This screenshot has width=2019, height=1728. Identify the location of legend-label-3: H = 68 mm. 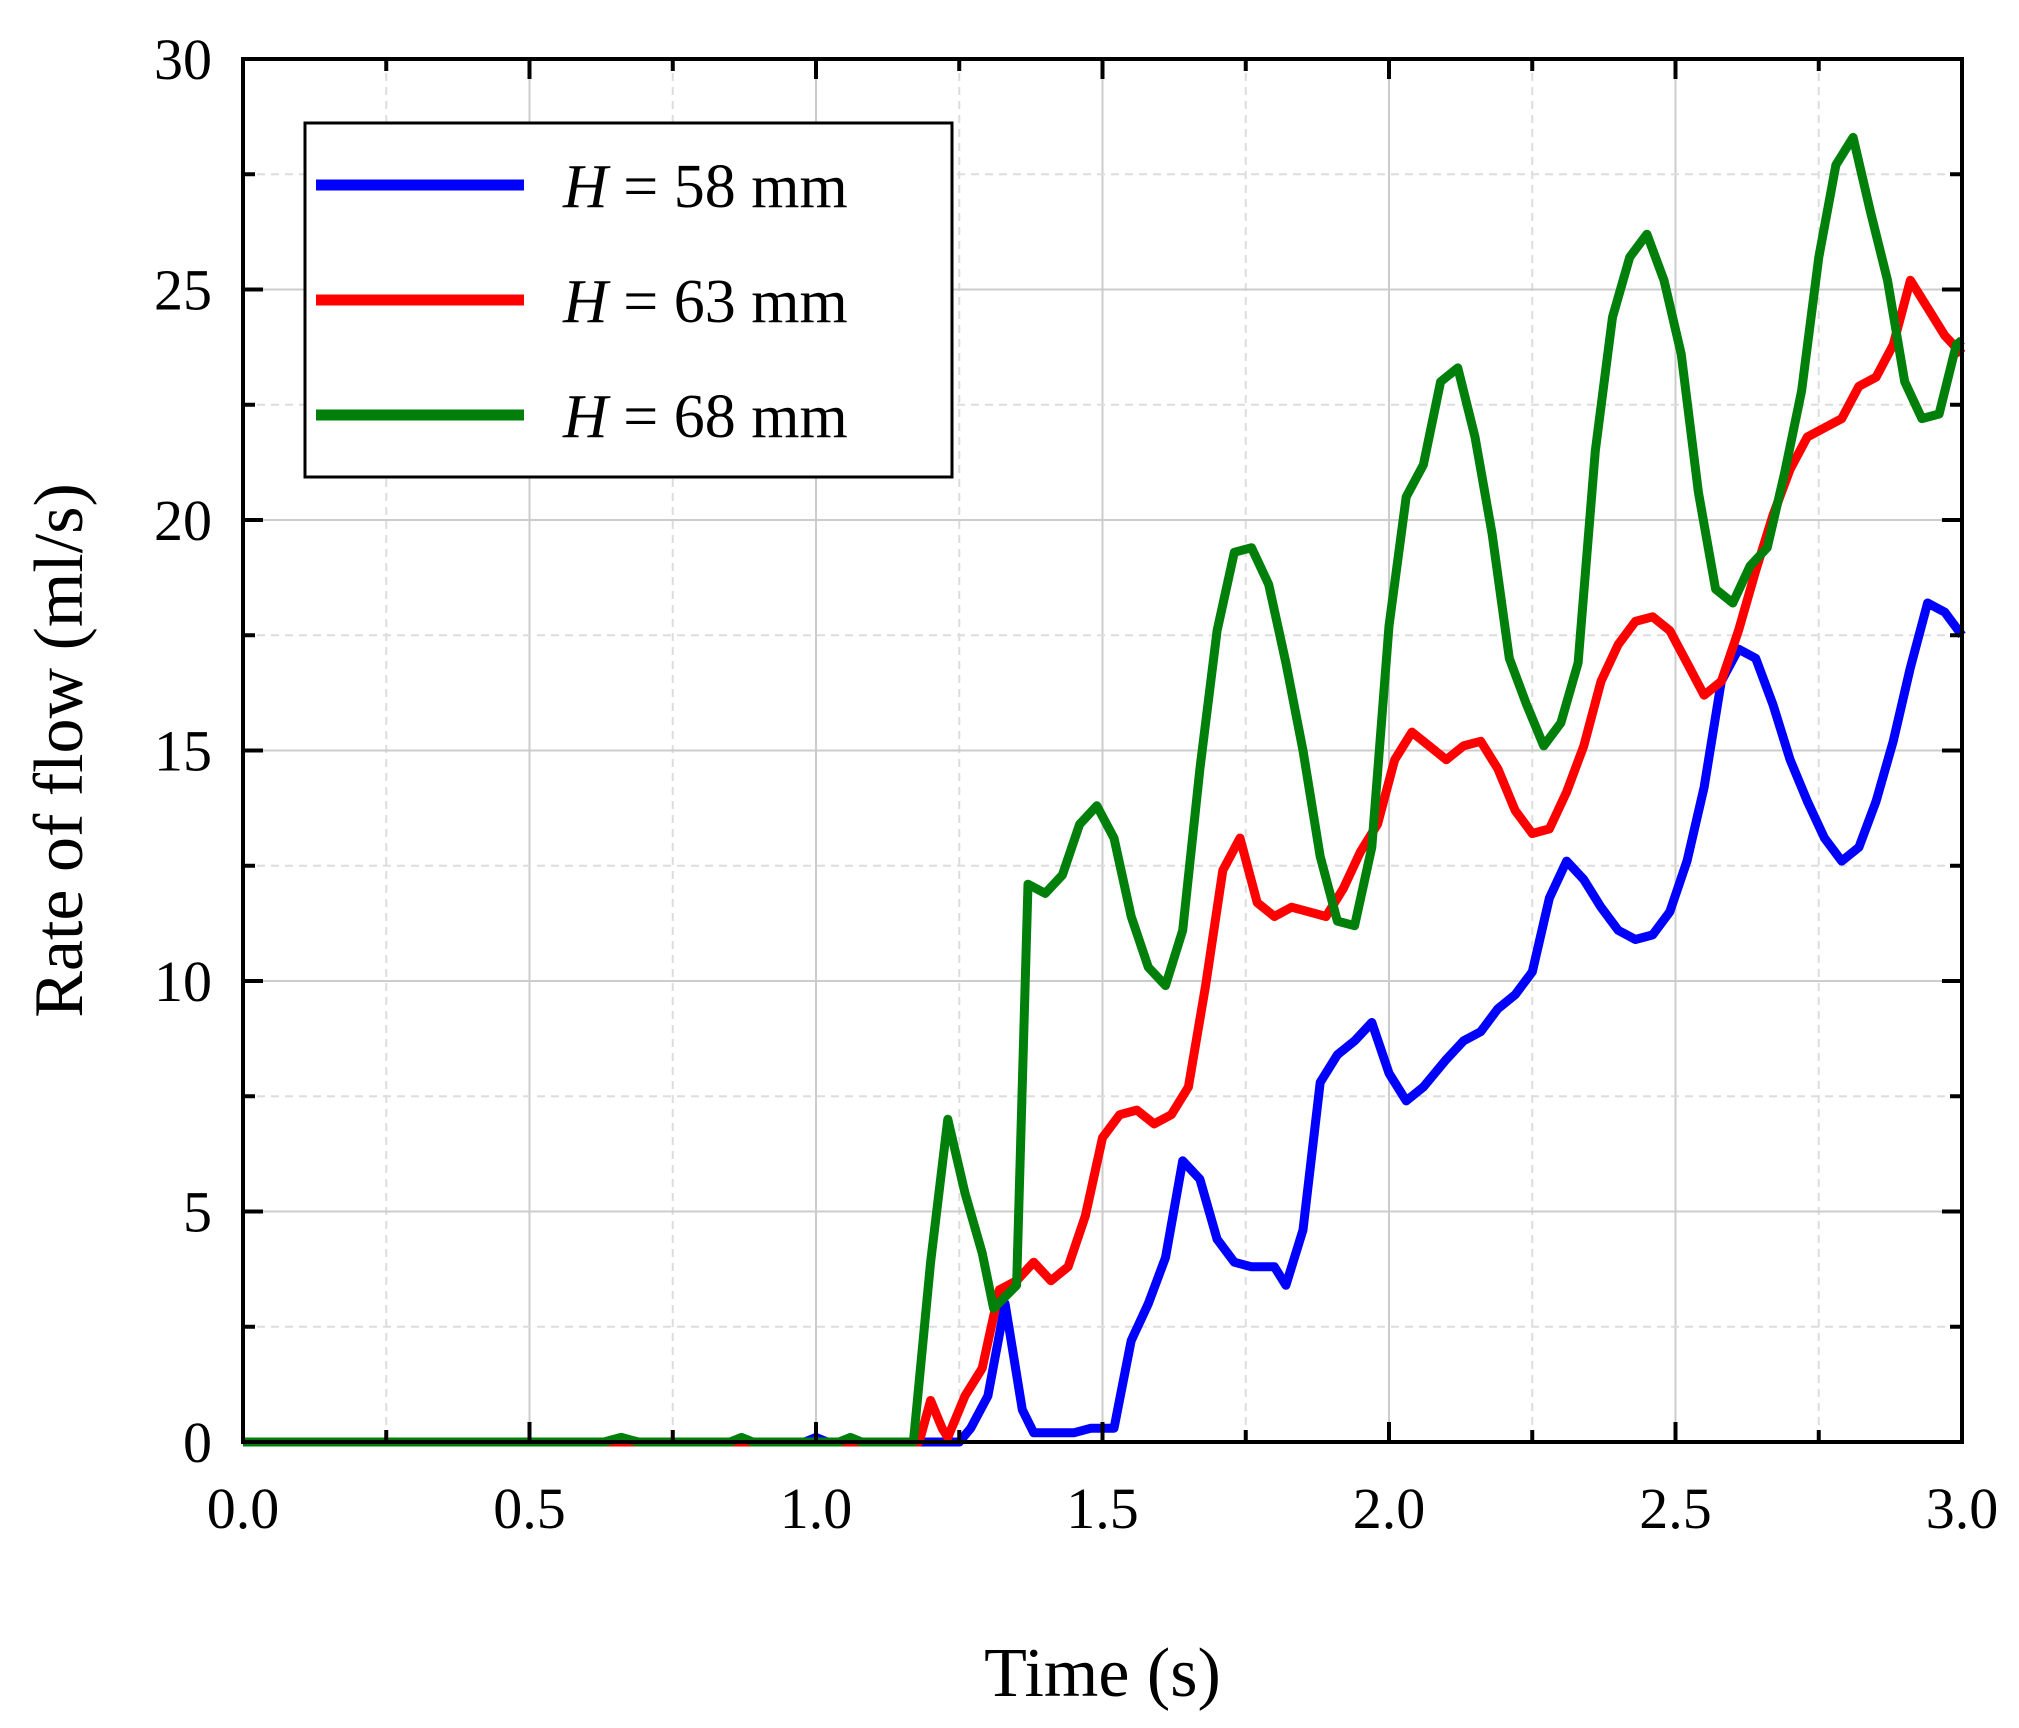
(705, 417).